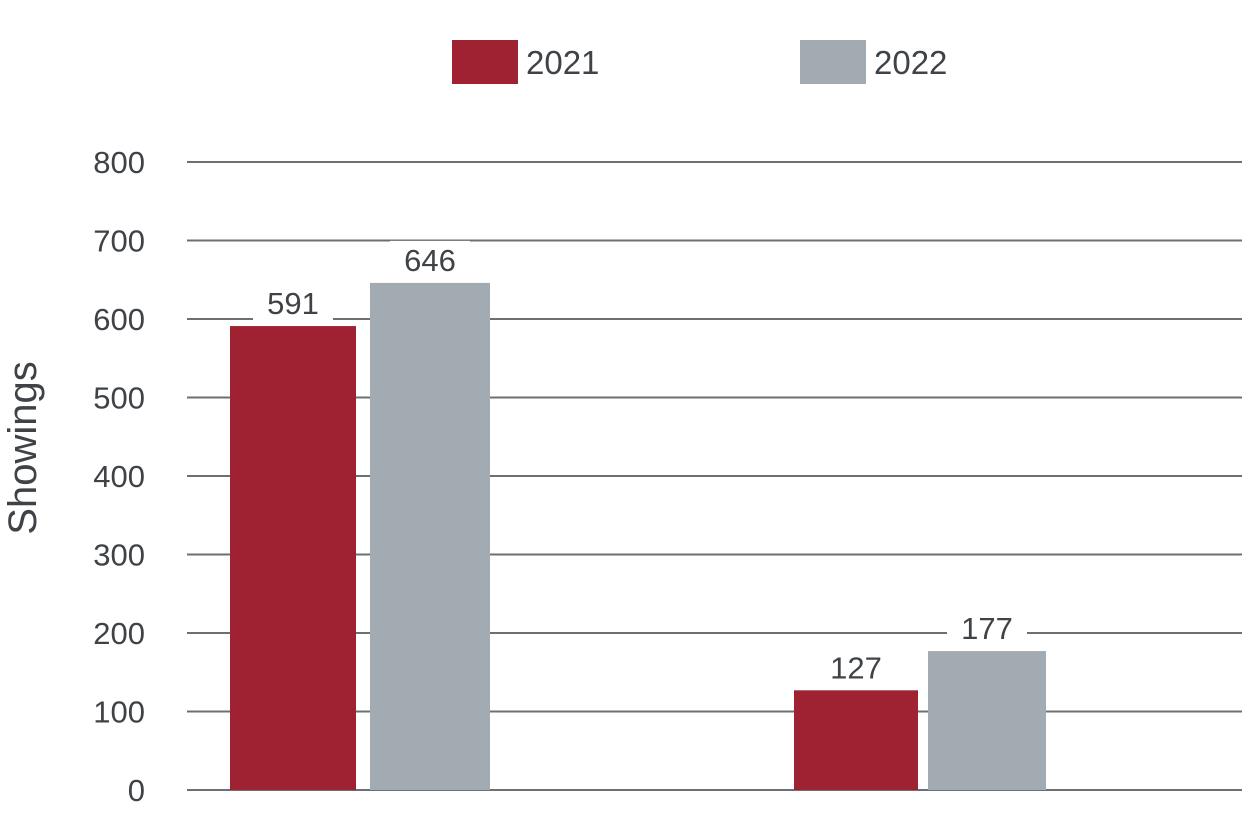 This screenshot has width=1248, height=822. I want to click on y-tick-label: 400, so click(119, 476).